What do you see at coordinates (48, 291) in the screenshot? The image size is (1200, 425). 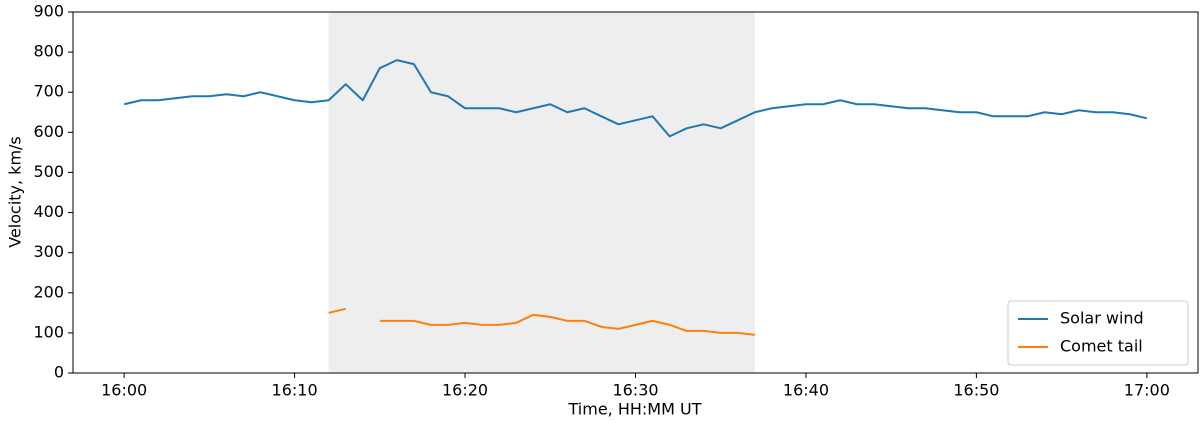 I see `y-tick-label: 200` at bounding box center [48, 291].